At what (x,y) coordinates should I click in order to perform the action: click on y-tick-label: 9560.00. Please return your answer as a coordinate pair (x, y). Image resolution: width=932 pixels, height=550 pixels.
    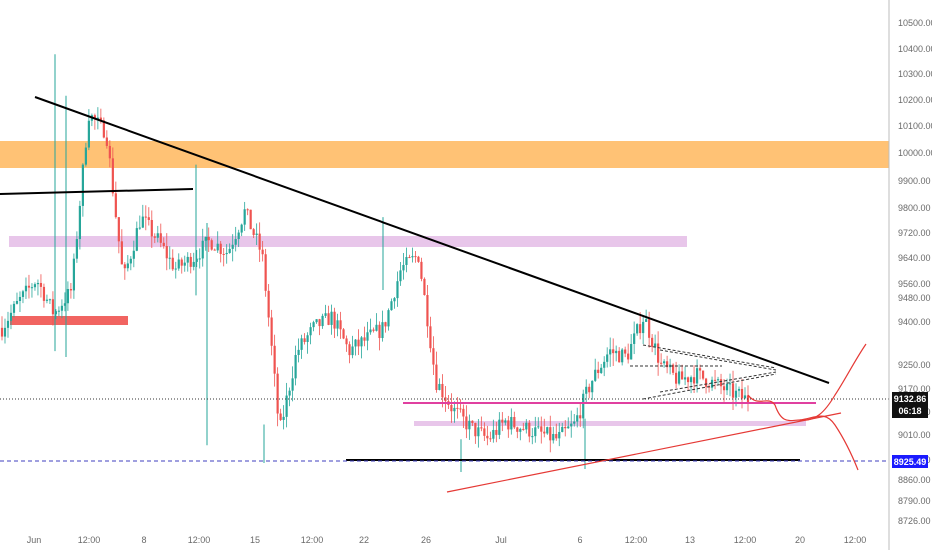
    Looking at the image, I should click on (914, 284).